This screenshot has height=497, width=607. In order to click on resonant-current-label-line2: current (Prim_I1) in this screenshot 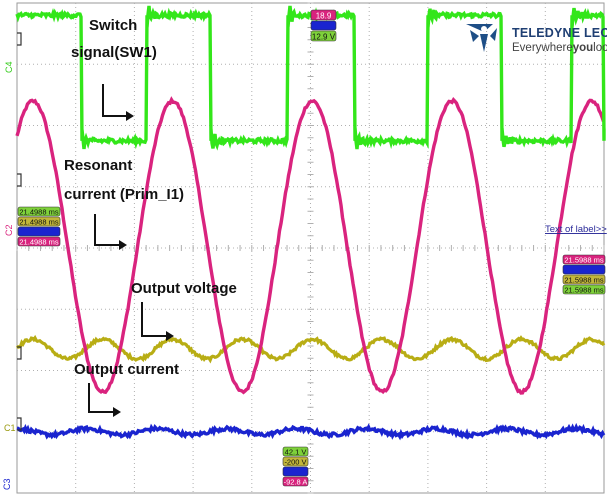, I will do `click(124, 194)`.